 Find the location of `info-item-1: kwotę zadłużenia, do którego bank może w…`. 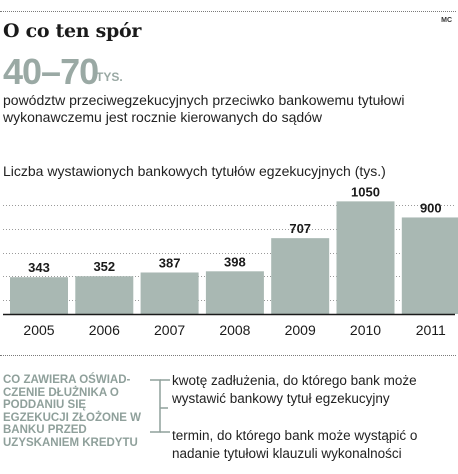

info-item-1: kwotę zadłużenia, do którego bank może w… is located at coordinates (294, 389).